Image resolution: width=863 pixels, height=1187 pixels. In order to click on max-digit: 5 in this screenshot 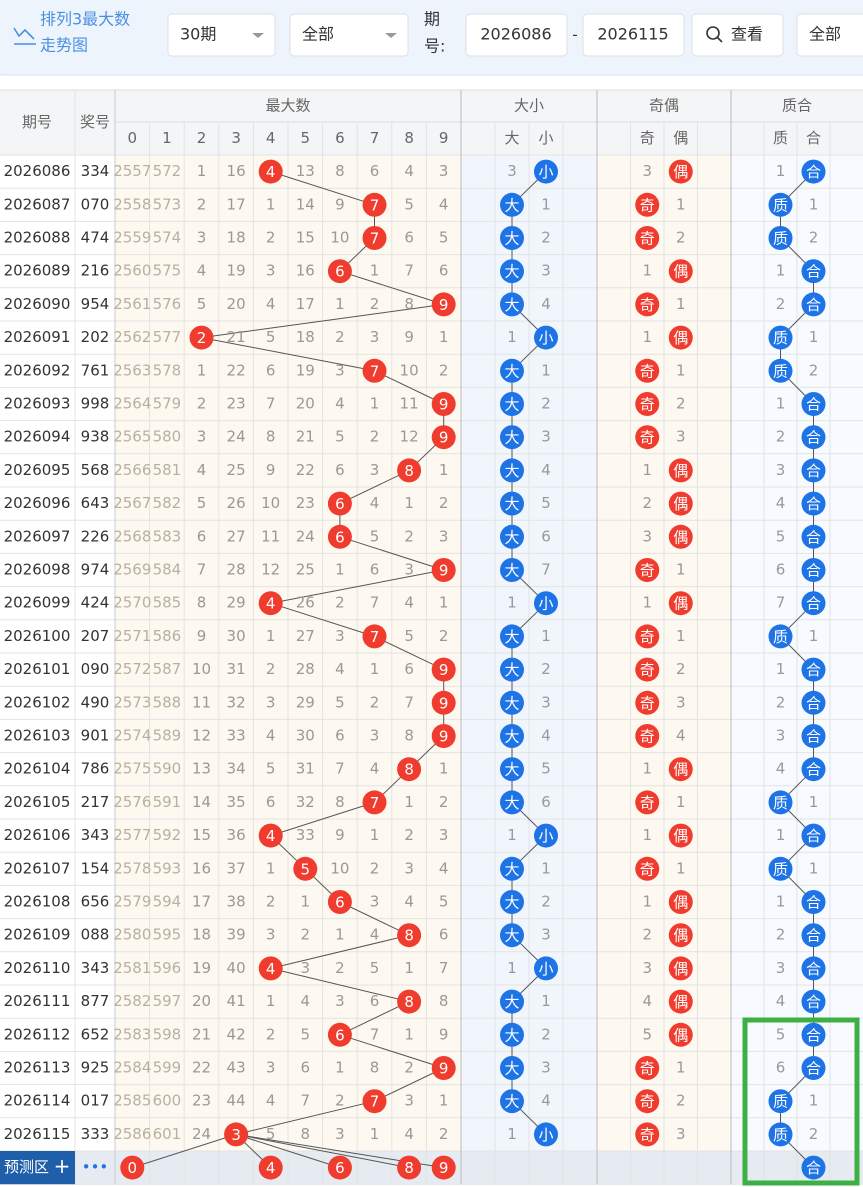, I will do `click(306, 869)`.